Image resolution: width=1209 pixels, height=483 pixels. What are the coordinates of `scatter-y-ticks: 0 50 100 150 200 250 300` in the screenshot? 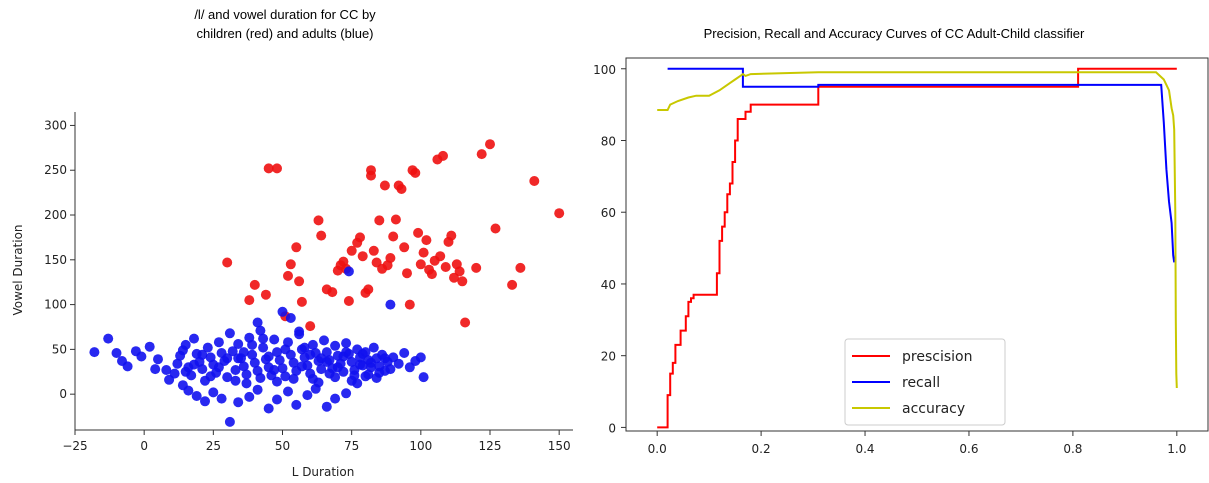 It's located at (59, 259).